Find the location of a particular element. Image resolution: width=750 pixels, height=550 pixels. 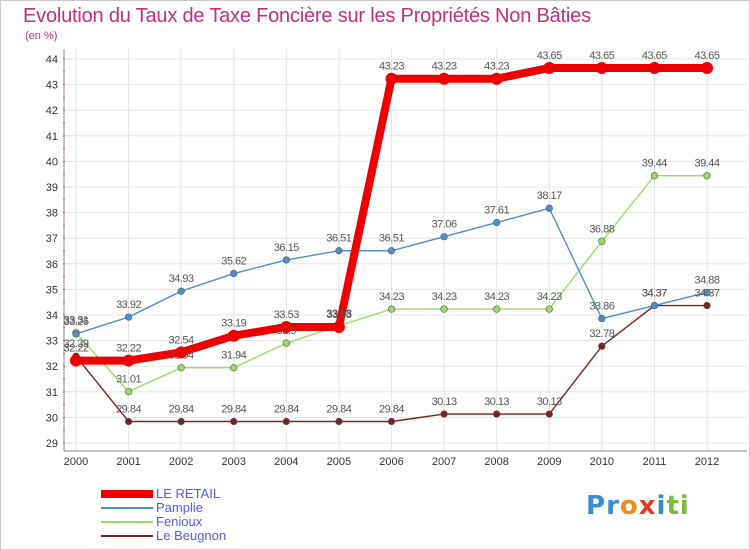

data-label: 33.58 is located at coordinates (338, 314).